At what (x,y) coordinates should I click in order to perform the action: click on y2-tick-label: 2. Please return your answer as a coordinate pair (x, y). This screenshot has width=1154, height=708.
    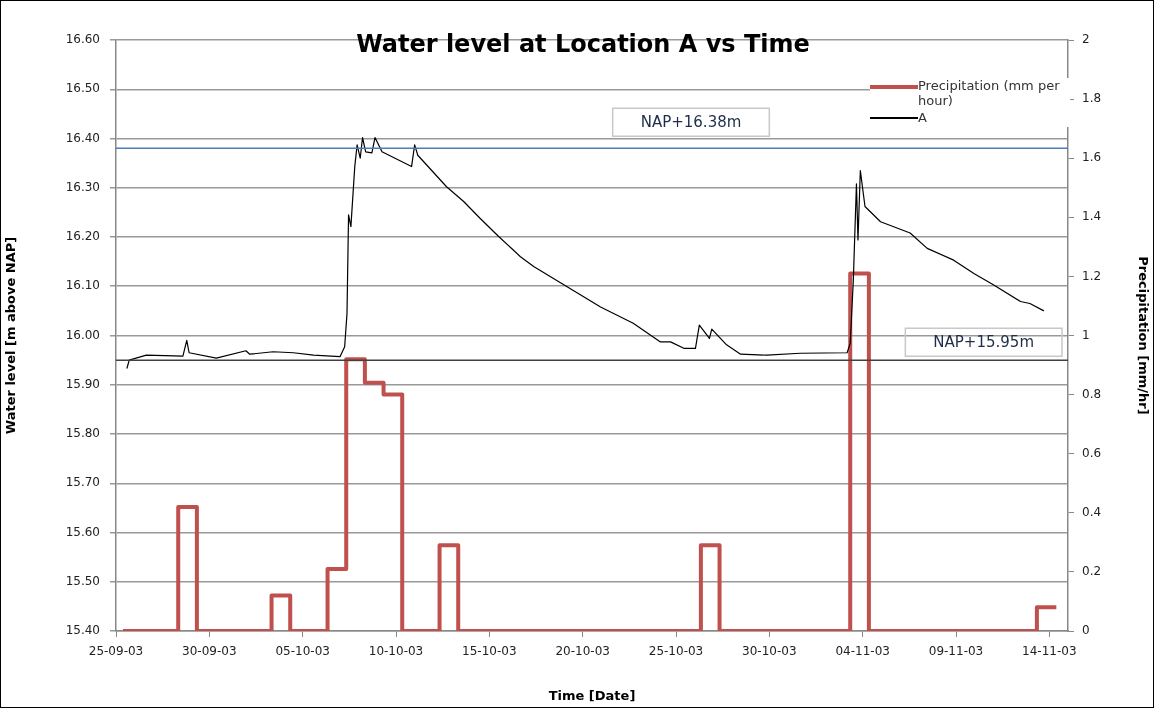
    Looking at the image, I should click on (1086, 39).